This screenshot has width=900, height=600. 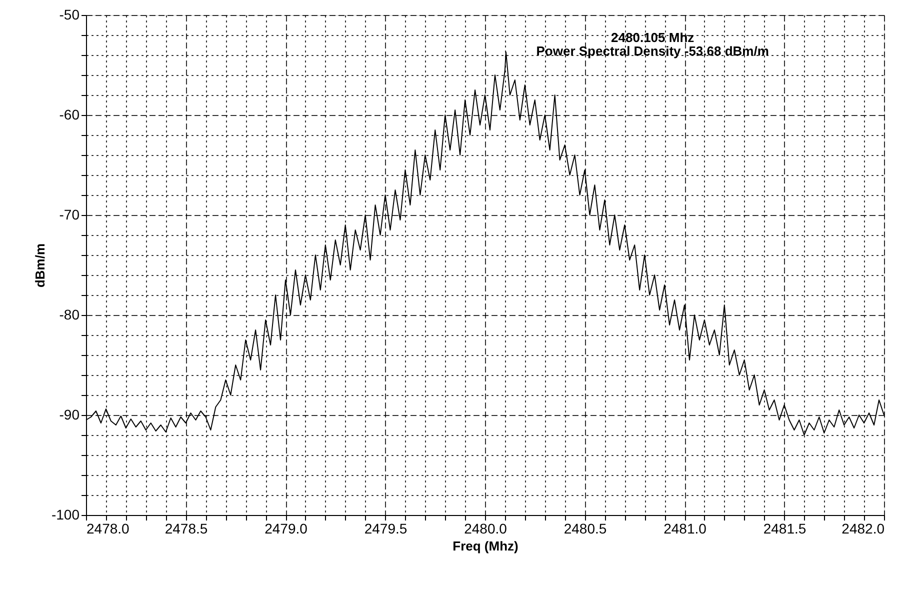 I want to click on annotation: 2480.105 Mhz, so click(x=653, y=37).